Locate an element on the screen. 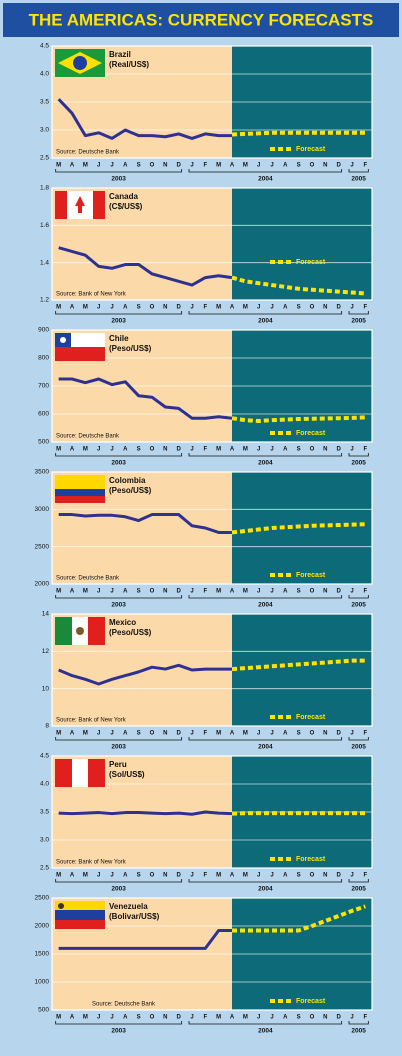 The height and width of the screenshot is (1056, 402). y-tick-label: 2.5 is located at coordinates (44, 868).